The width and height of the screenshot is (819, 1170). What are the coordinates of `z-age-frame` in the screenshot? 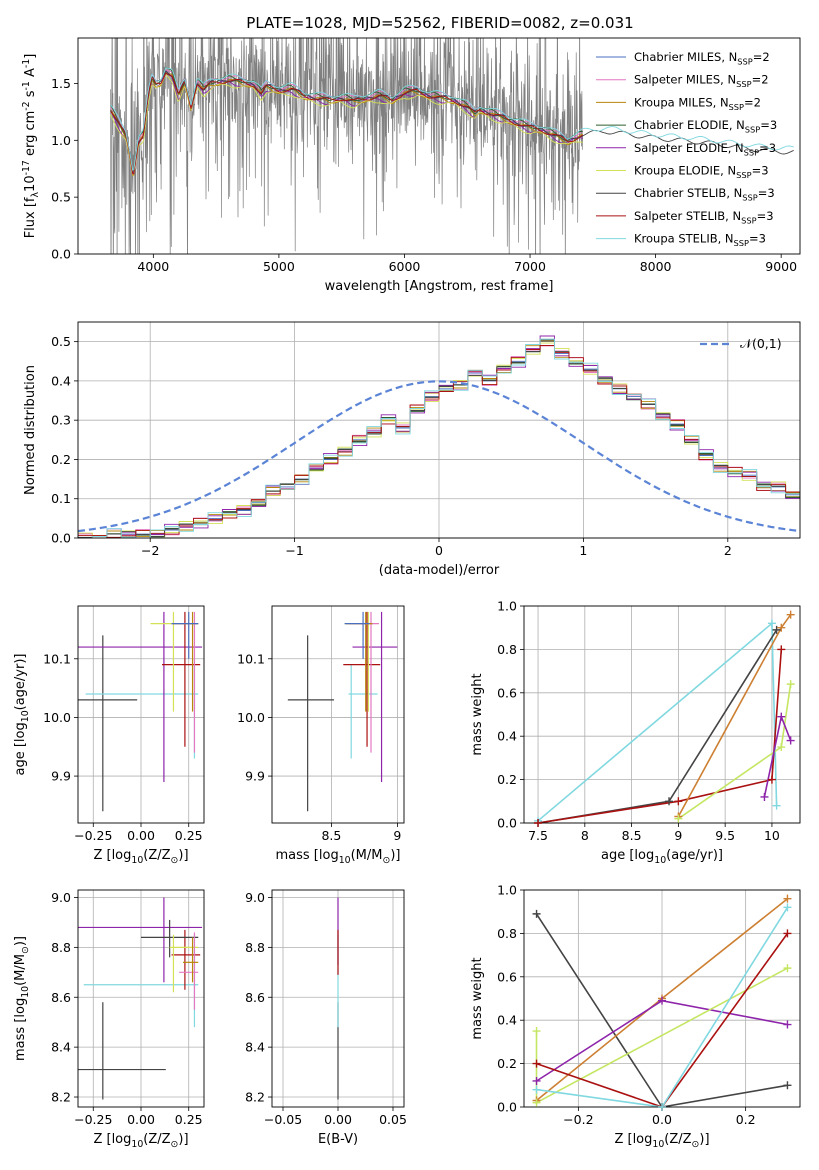 It's located at (141, 714).